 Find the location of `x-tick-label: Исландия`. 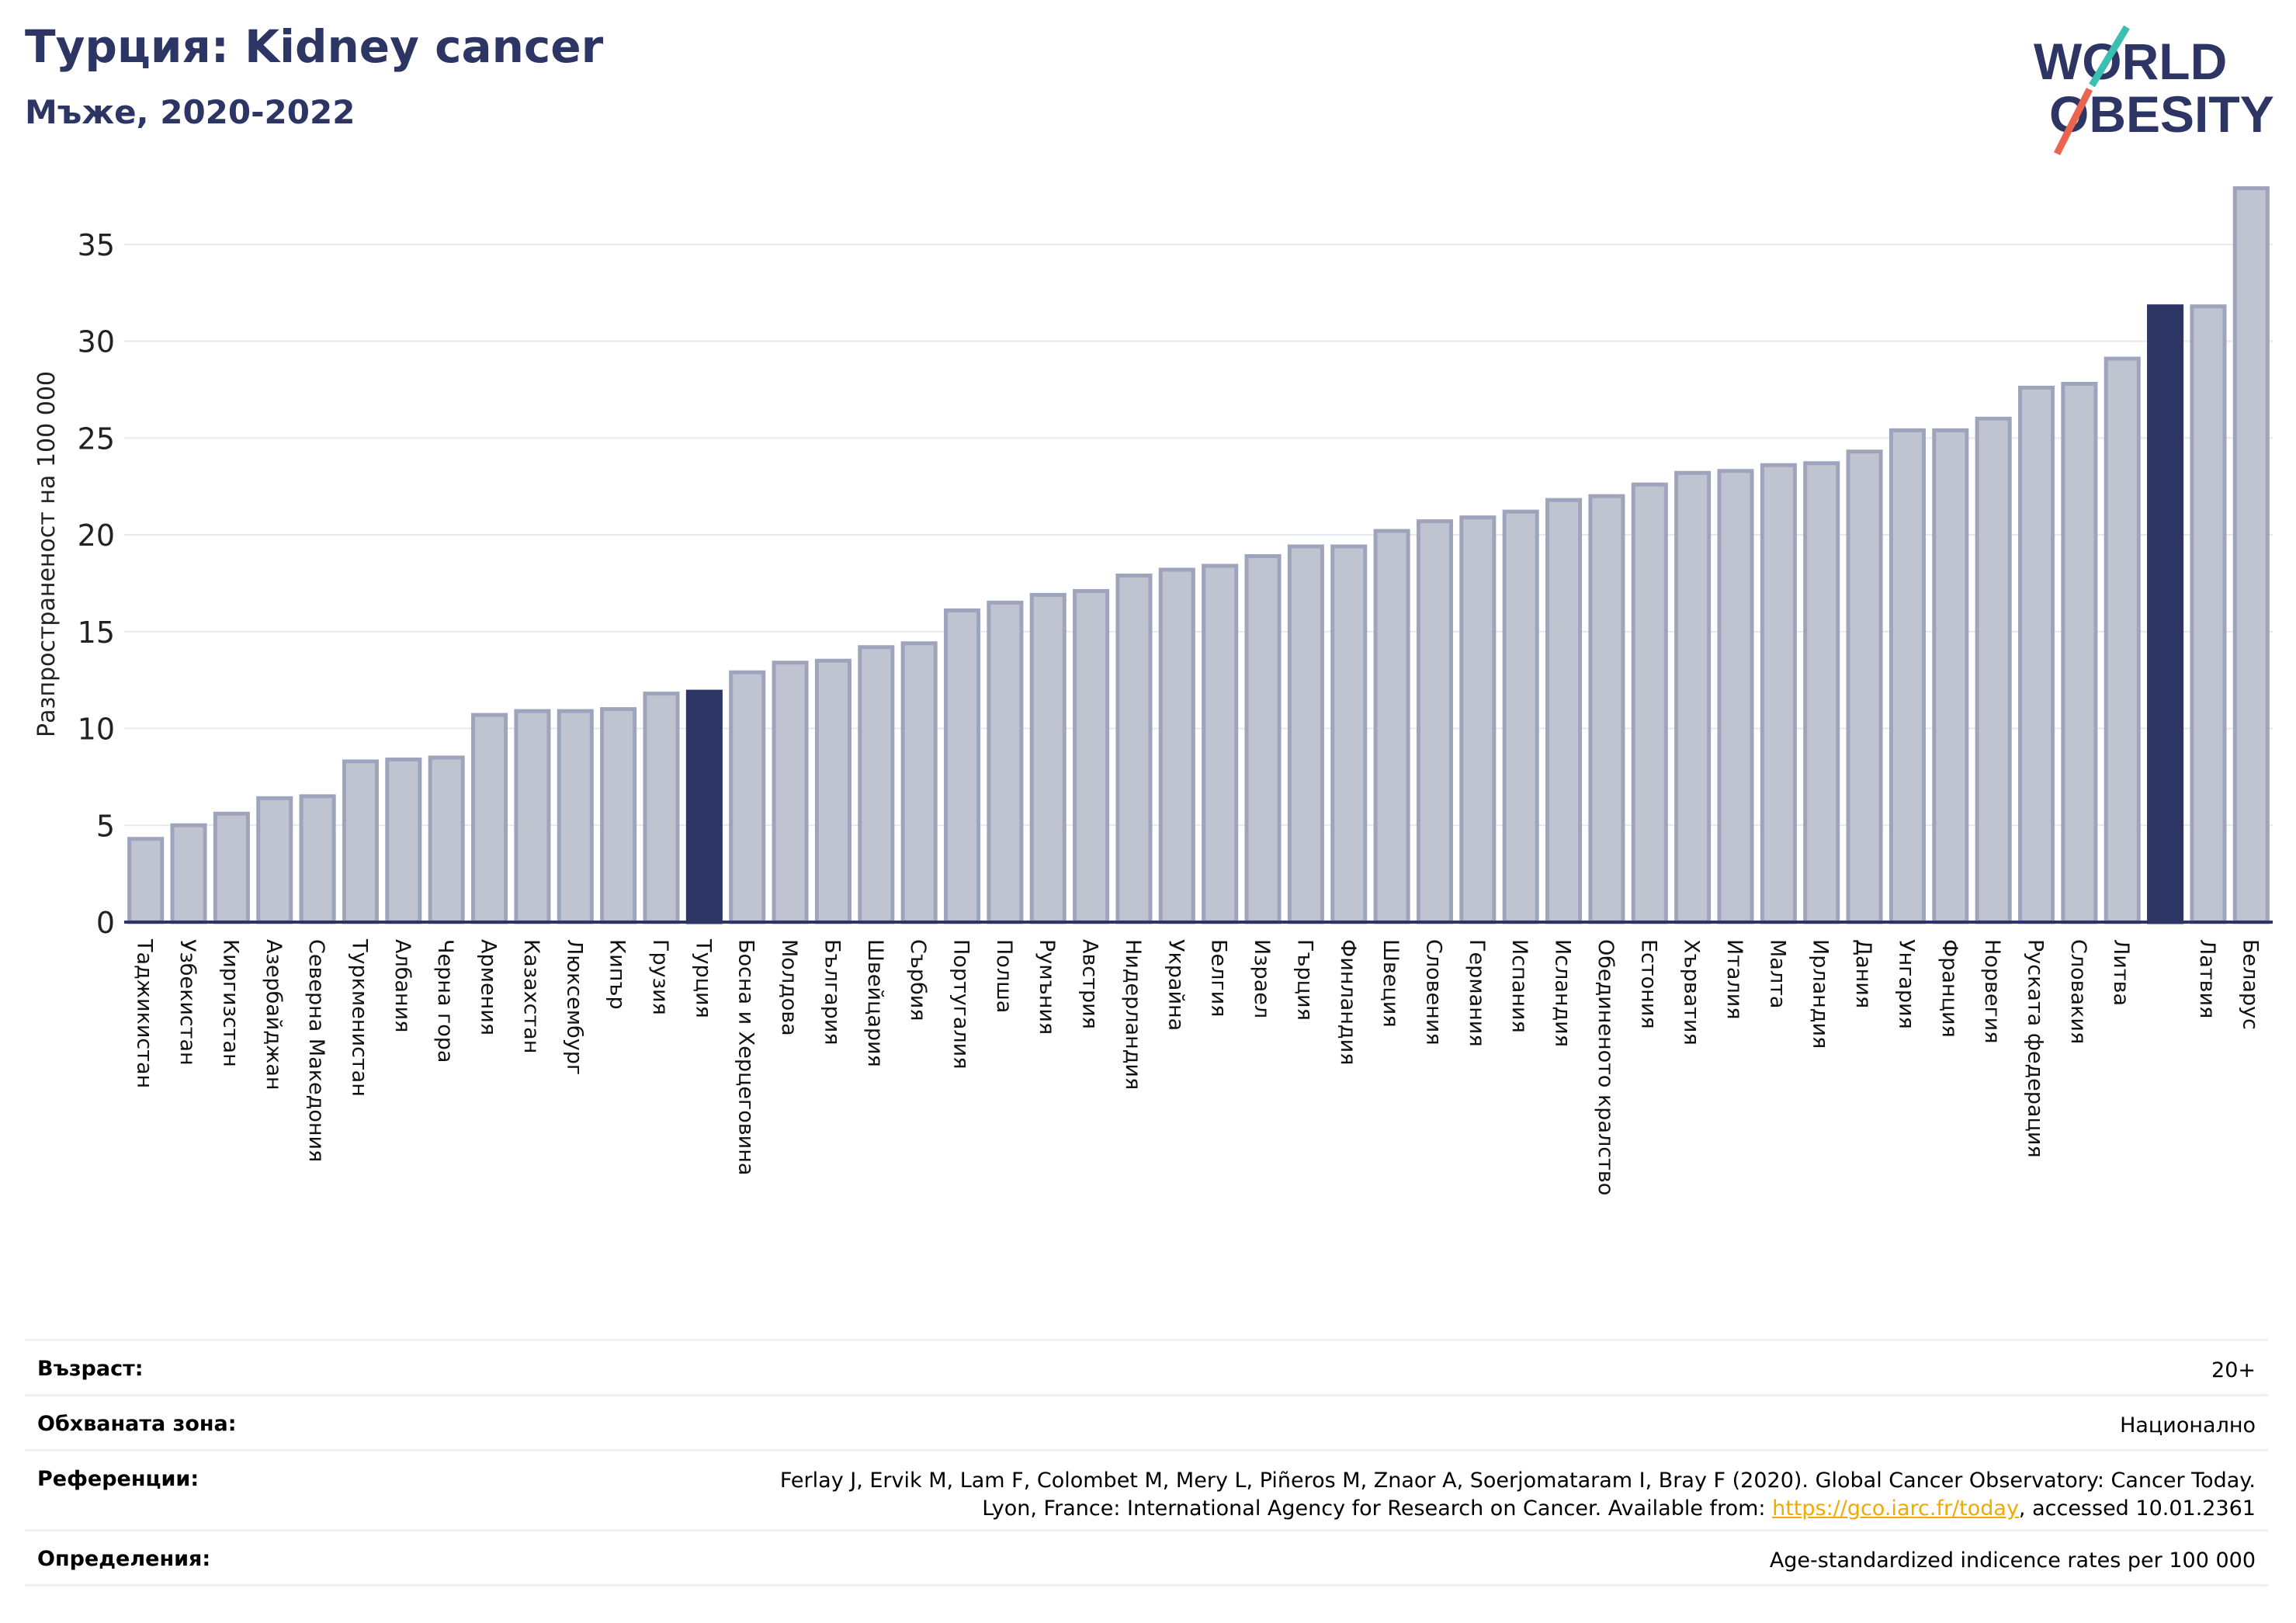

x-tick-label: Исландия is located at coordinates (1563, 993).